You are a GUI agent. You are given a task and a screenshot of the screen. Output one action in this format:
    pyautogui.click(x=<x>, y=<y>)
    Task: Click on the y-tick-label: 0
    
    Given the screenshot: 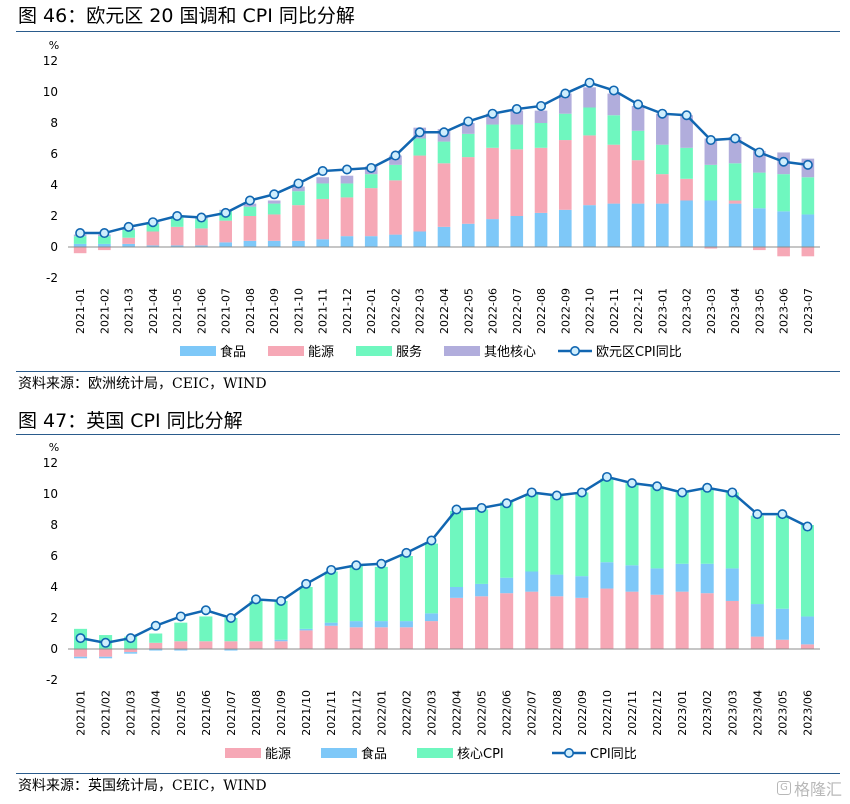 What is the action you would take?
    pyautogui.click(x=54, y=247)
    